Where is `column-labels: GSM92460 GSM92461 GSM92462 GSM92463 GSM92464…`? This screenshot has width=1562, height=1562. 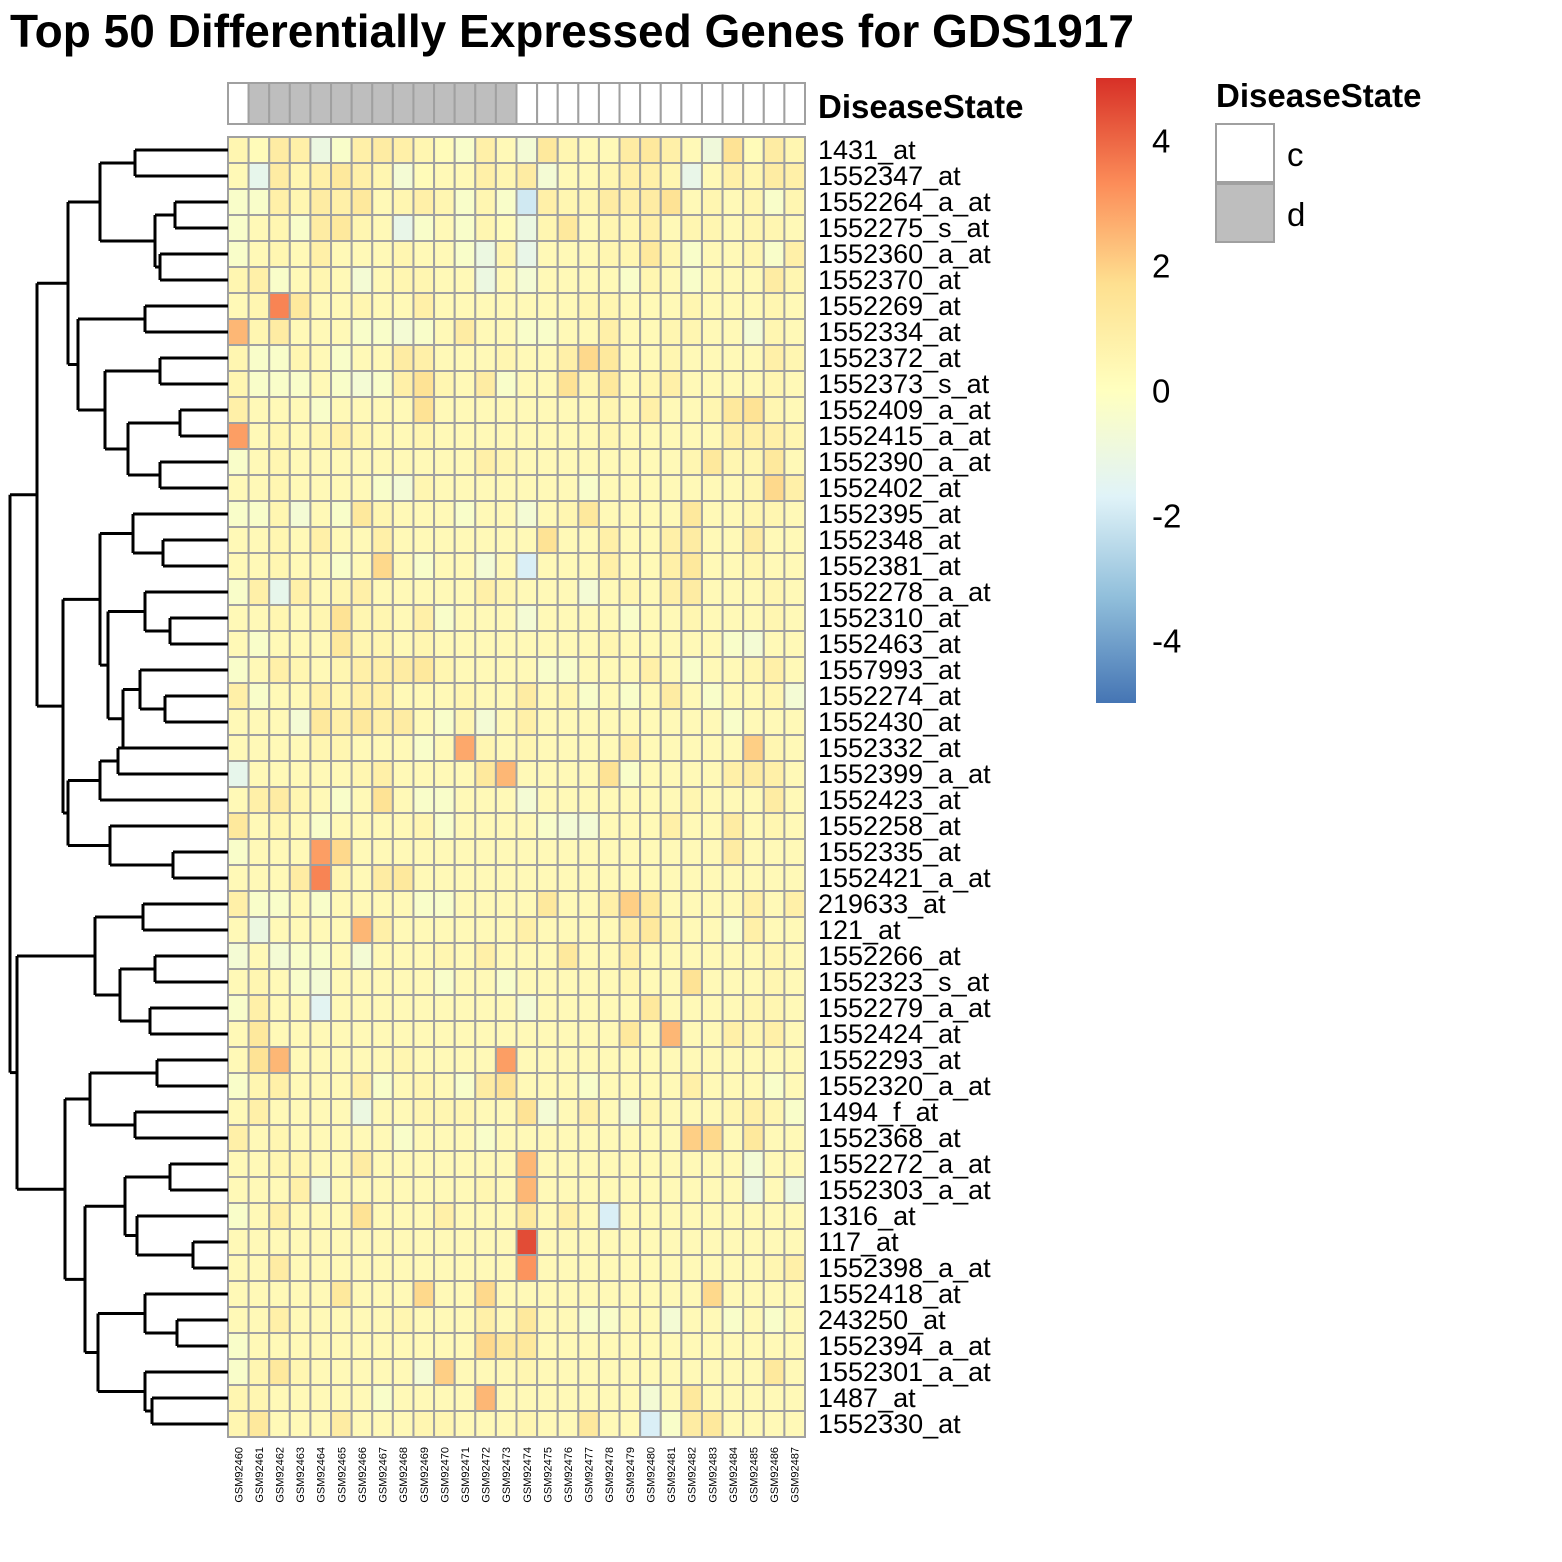 column-labels: GSM92460 GSM92461 GSM92462 GSM92463 GSM92464… is located at coordinates (517, 1475).